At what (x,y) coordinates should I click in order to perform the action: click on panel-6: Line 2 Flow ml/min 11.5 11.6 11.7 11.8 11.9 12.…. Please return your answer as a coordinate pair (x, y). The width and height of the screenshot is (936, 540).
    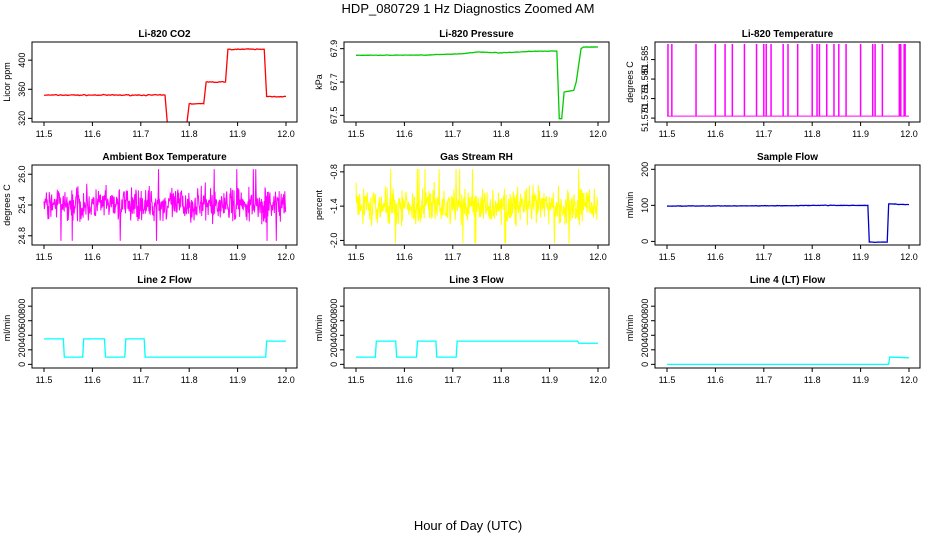
    Looking at the image, I should click on (150, 330).